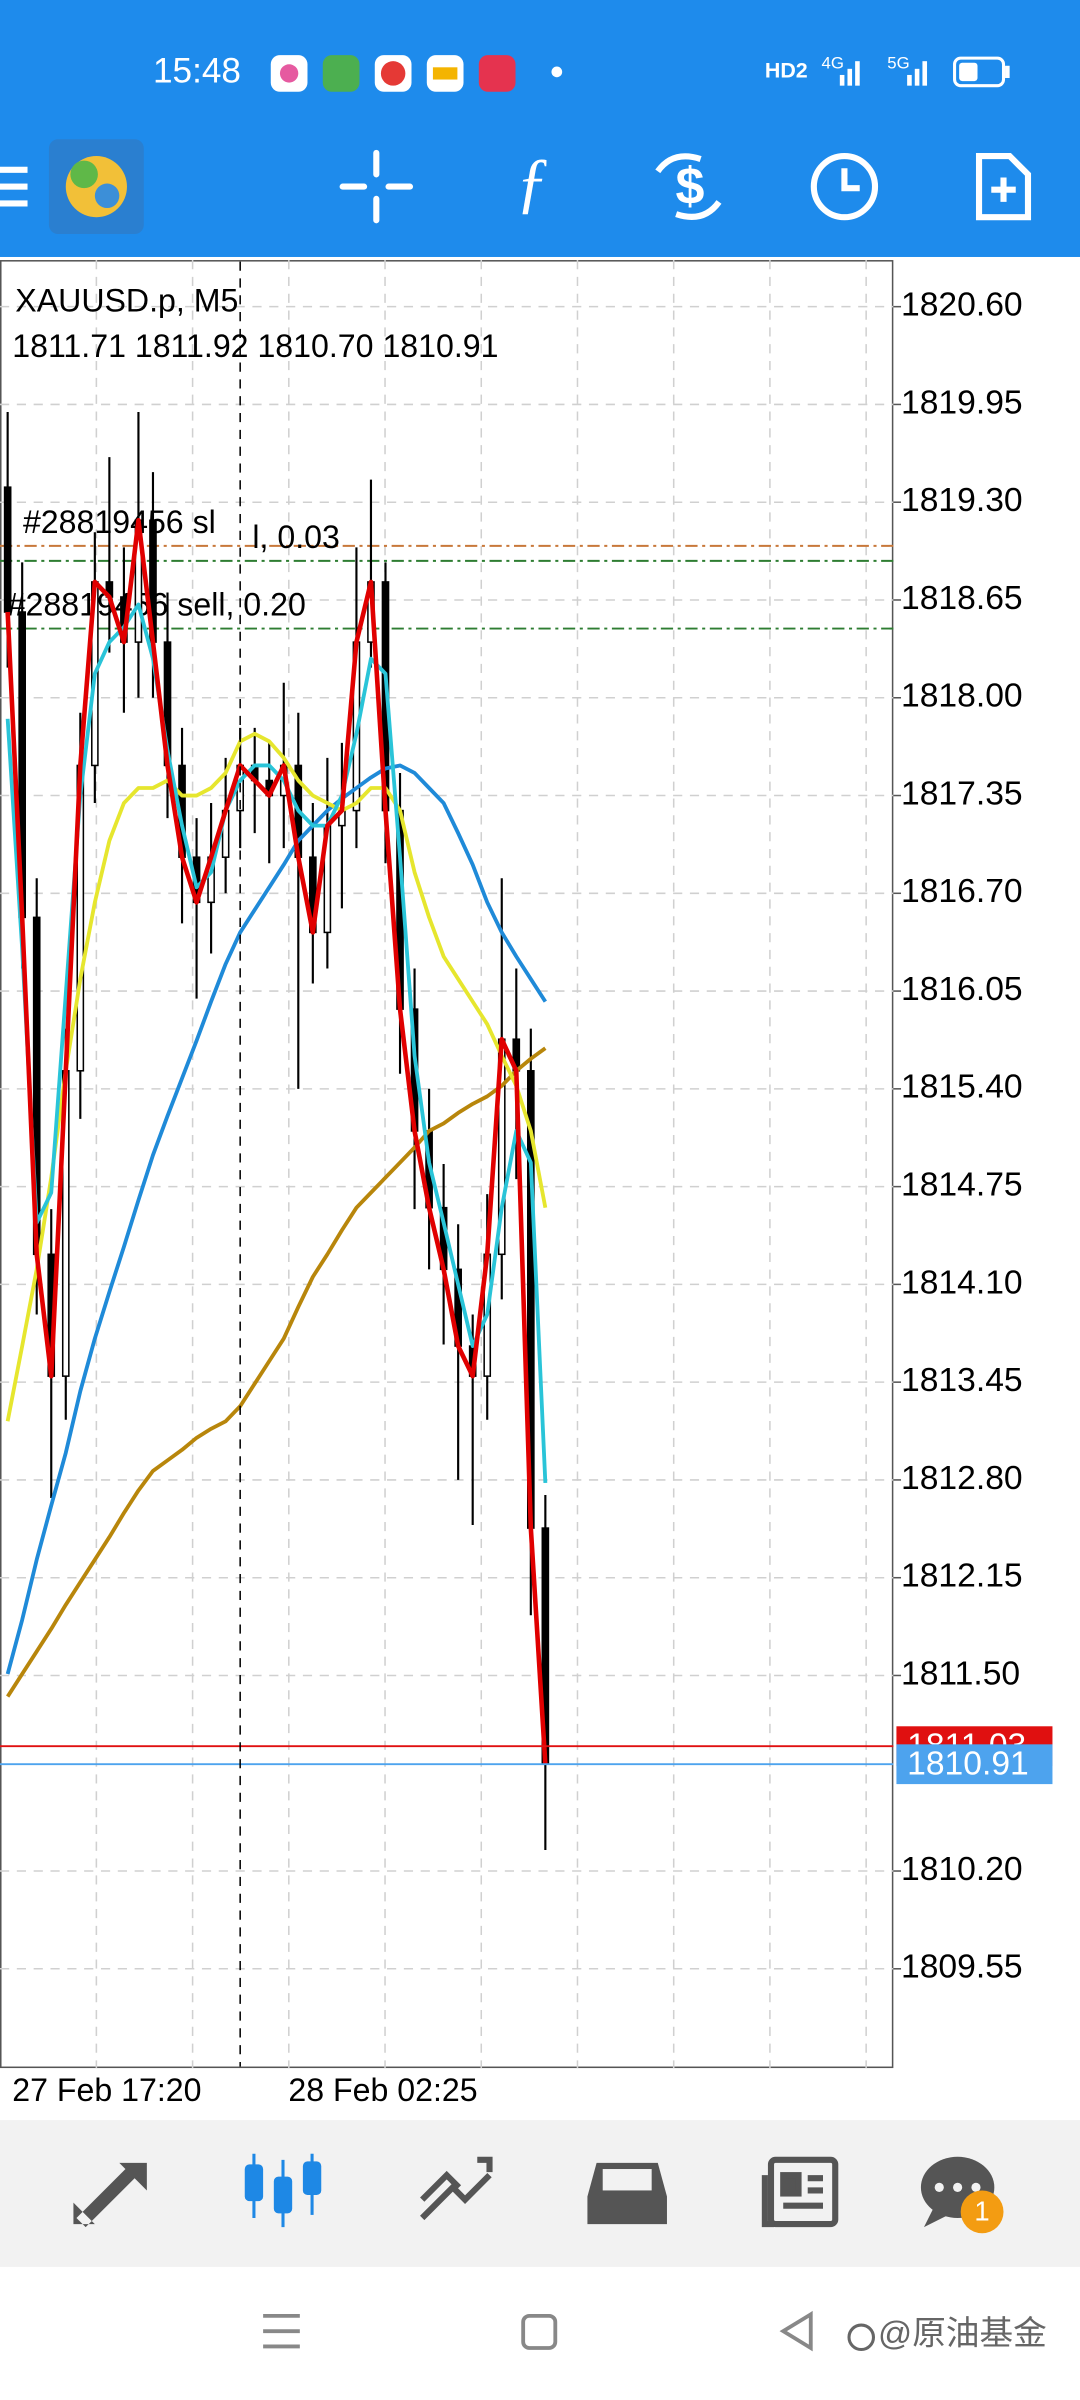 Image resolution: width=1080 pixels, height=2400 pixels. I want to click on chart-symbol: XAUUSD.p, M5, so click(126, 300).